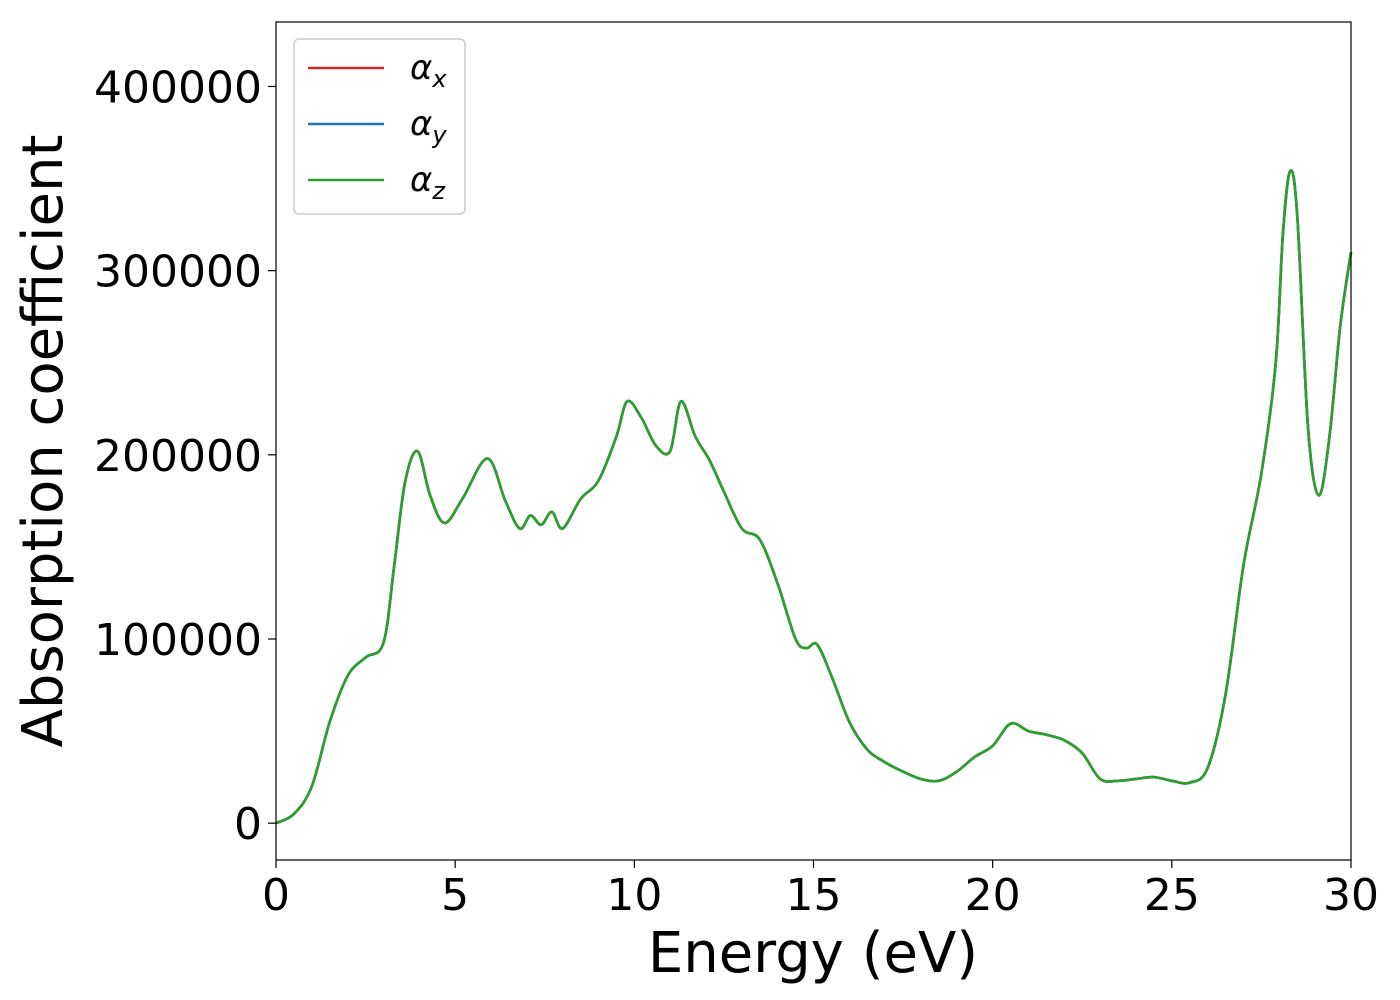  Describe the element at coordinates (1172, 895) in the screenshot. I see `x-tick-label: 25` at that location.